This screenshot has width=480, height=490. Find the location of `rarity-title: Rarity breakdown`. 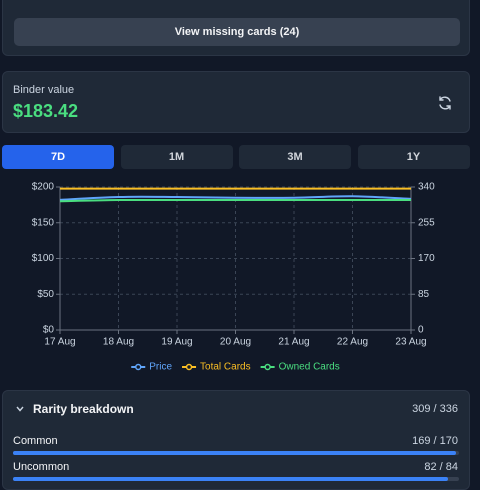

rarity-title: Rarity breakdown is located at coordinates (83, 409).